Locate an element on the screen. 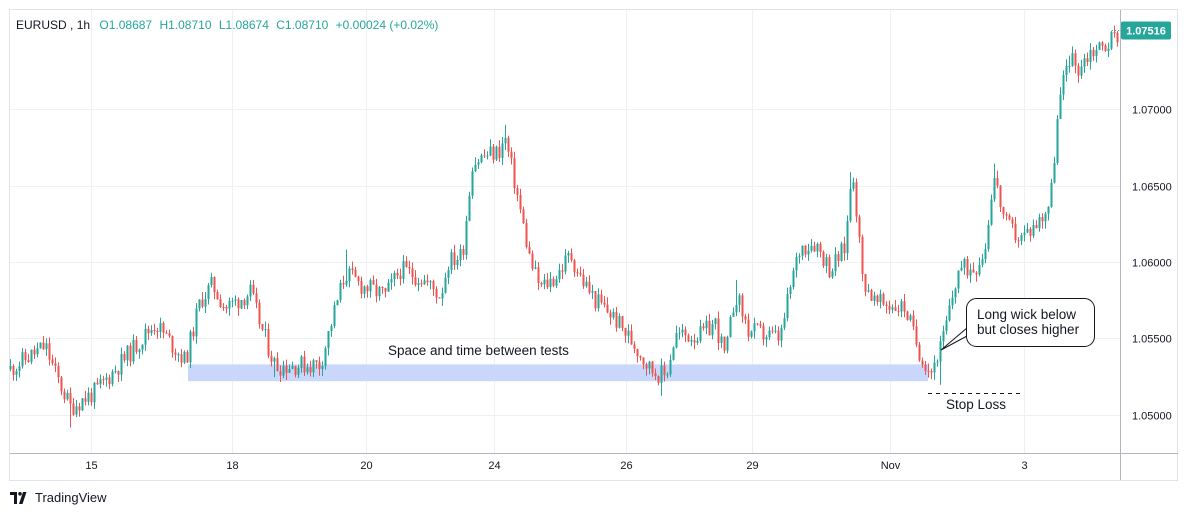 Image resolution: width=1189 pixels, height=521 pixels. legend-symbol: EURUSD is located at coordinates (41, 25).